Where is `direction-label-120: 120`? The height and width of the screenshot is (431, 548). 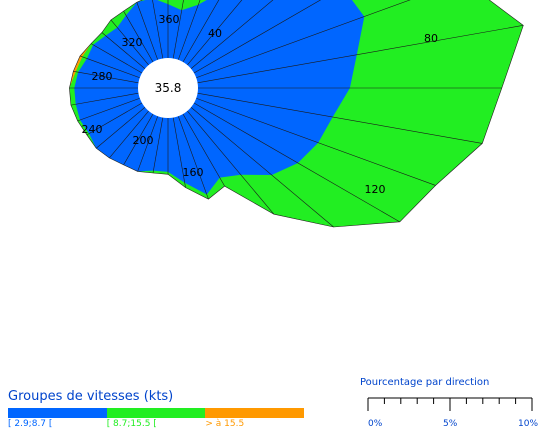 direction-label-120: 120 is located at coordinates (375, 189).